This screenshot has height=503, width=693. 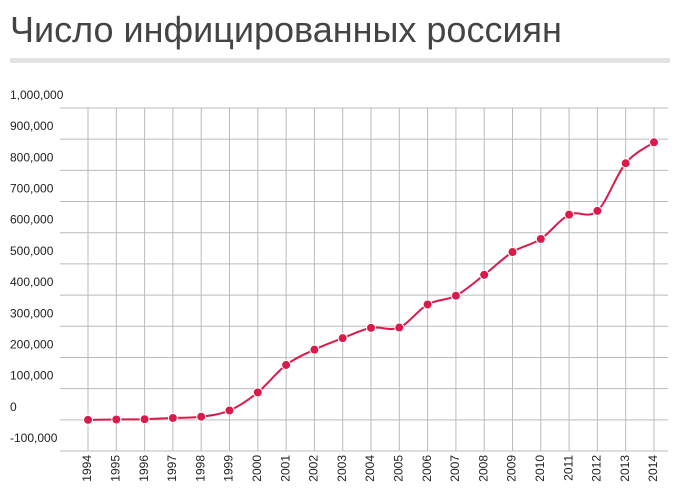 I want to click on x-tick-label: 2012, so click(x=597, y=468).